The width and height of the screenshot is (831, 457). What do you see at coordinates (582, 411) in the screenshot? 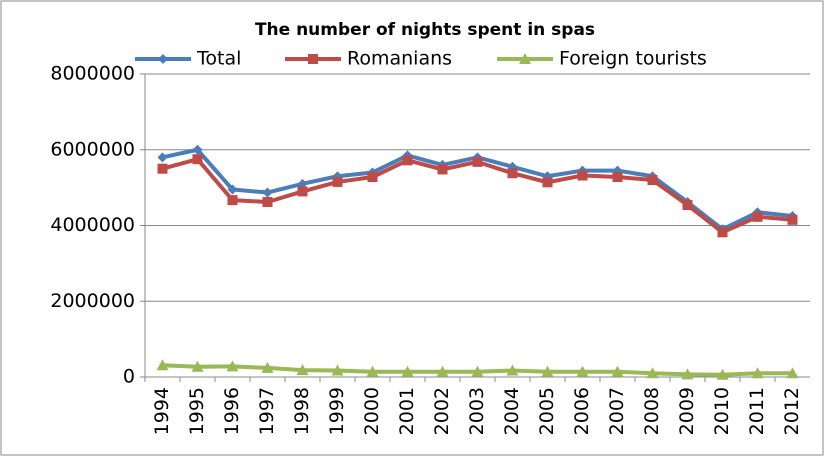
I see `x-tick-label: 2006` at bounding box center [582, 411].